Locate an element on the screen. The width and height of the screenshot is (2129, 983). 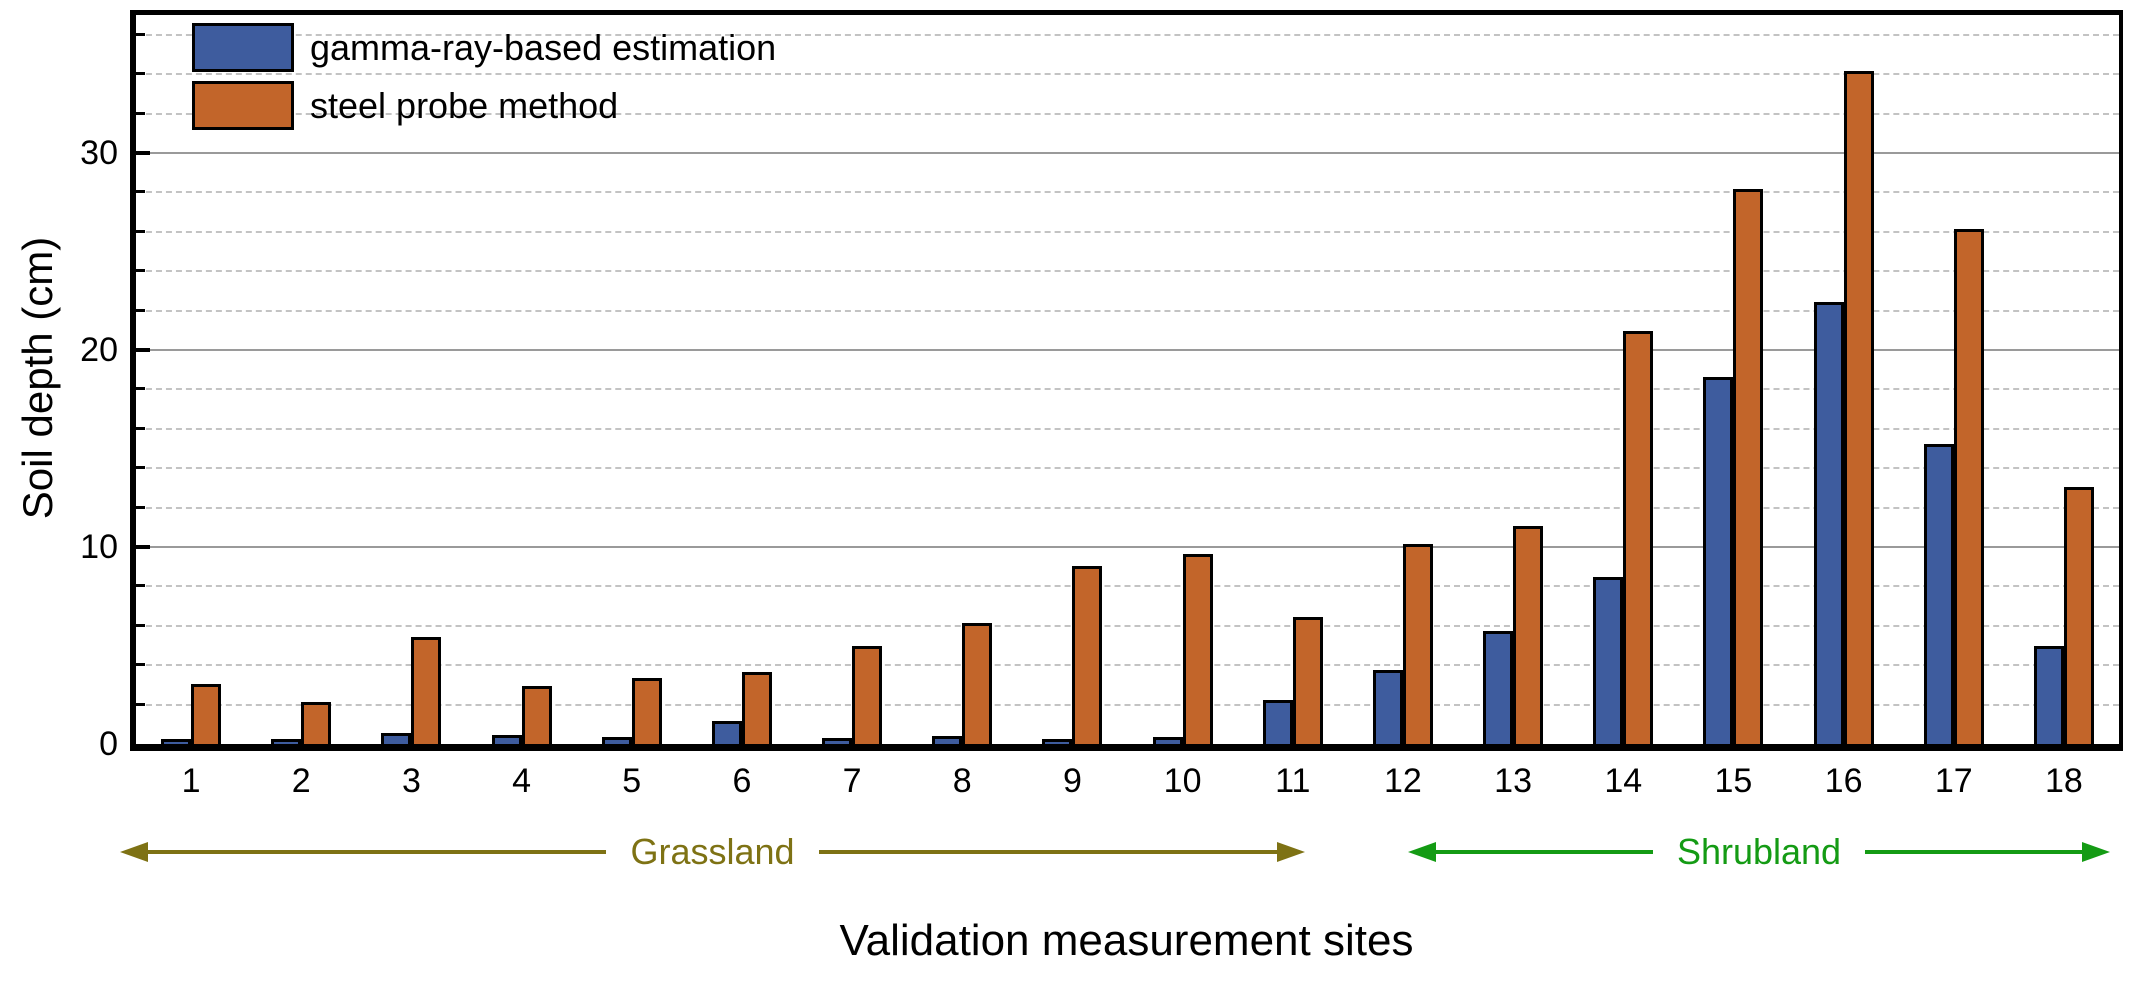
shrubland-label: Shrubland is located at coordinates (1759, 851).